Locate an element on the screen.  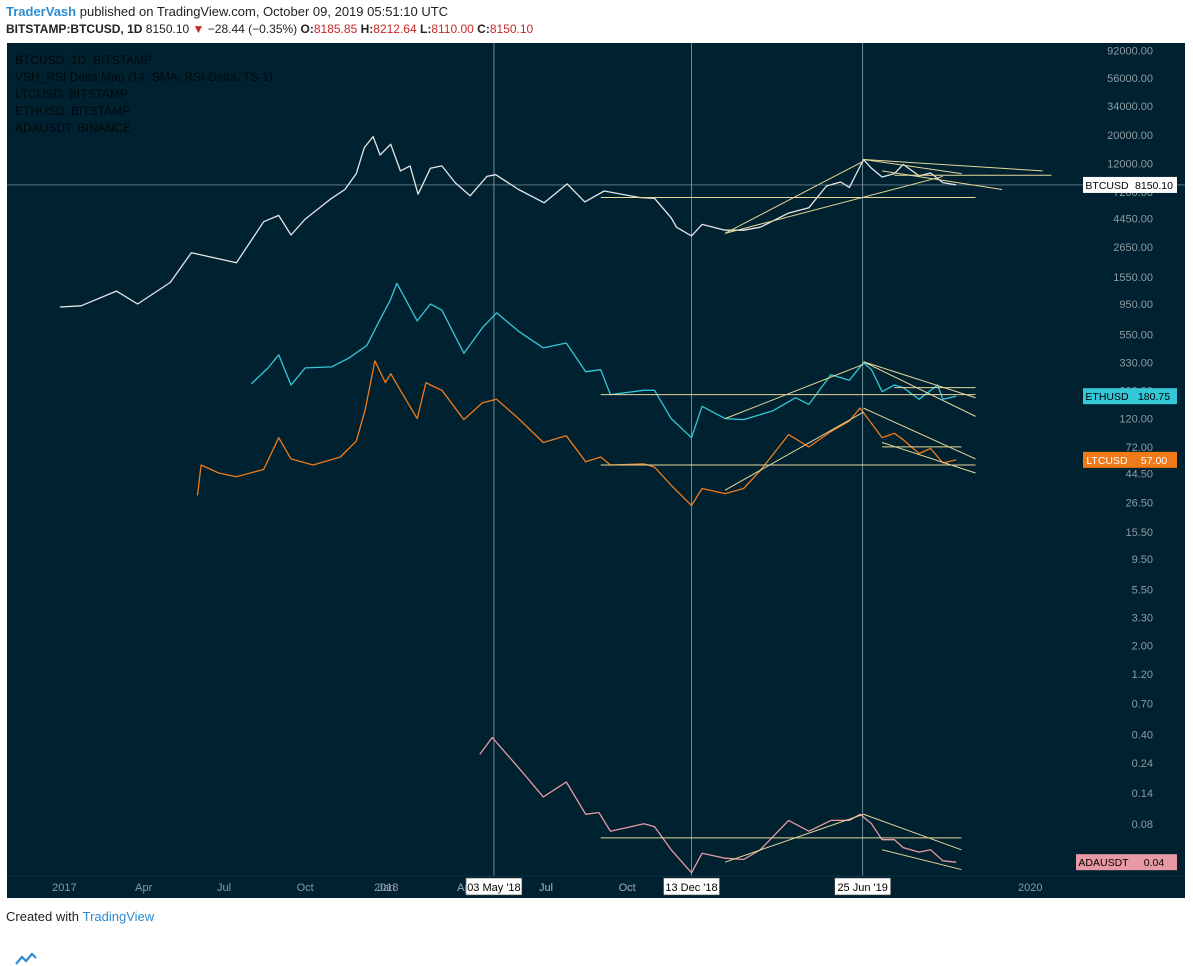
x-tick-label: 2018 is located at coordinates (386, 888).